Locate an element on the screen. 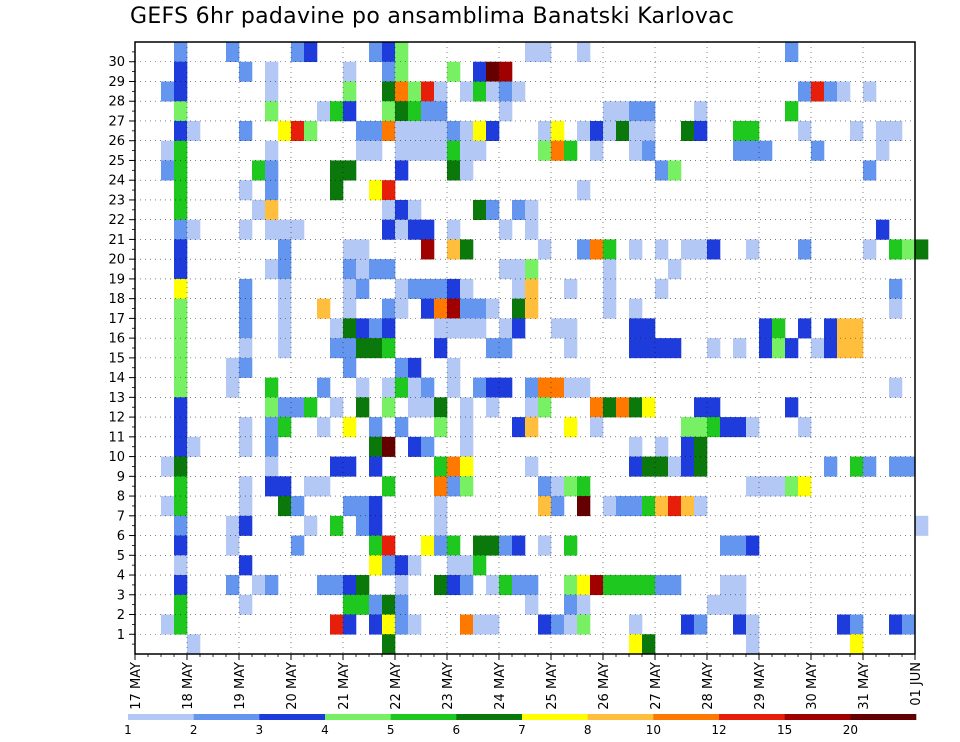 This screenshot has width=960, height=742. x-tick-label: 26 MAY is located at coordinates (604, 686).